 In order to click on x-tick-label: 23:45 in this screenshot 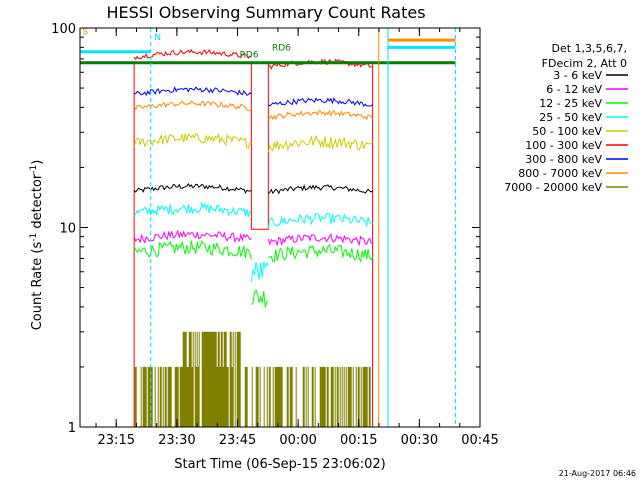, I will do `click(237, 440)`.